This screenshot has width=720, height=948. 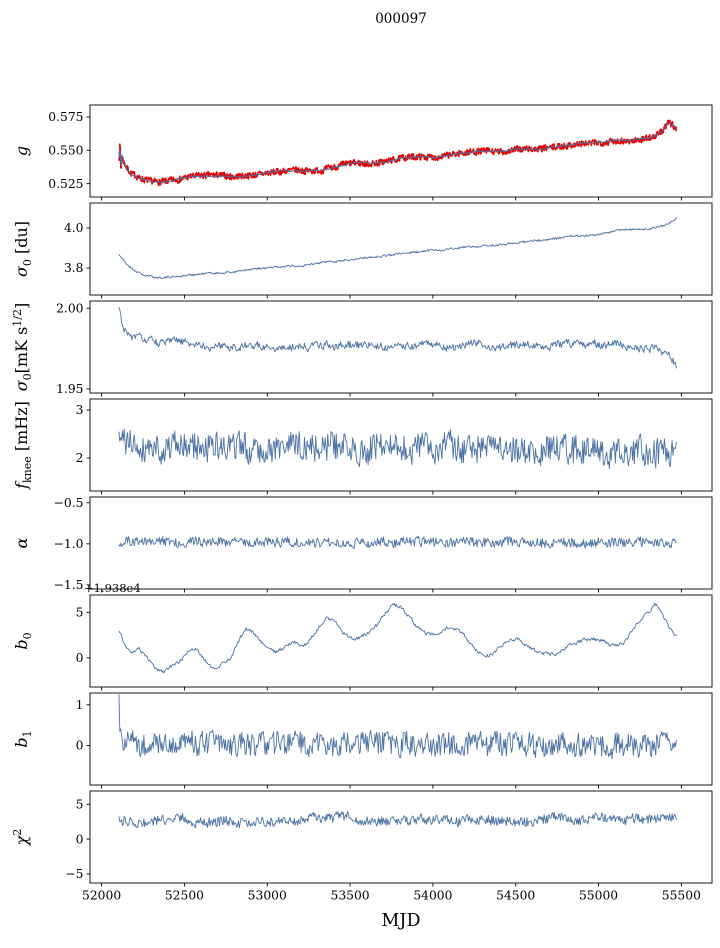 I want to click on y-axis-label-sigma0-du: σ0 [du], so click(x=23, y=249).